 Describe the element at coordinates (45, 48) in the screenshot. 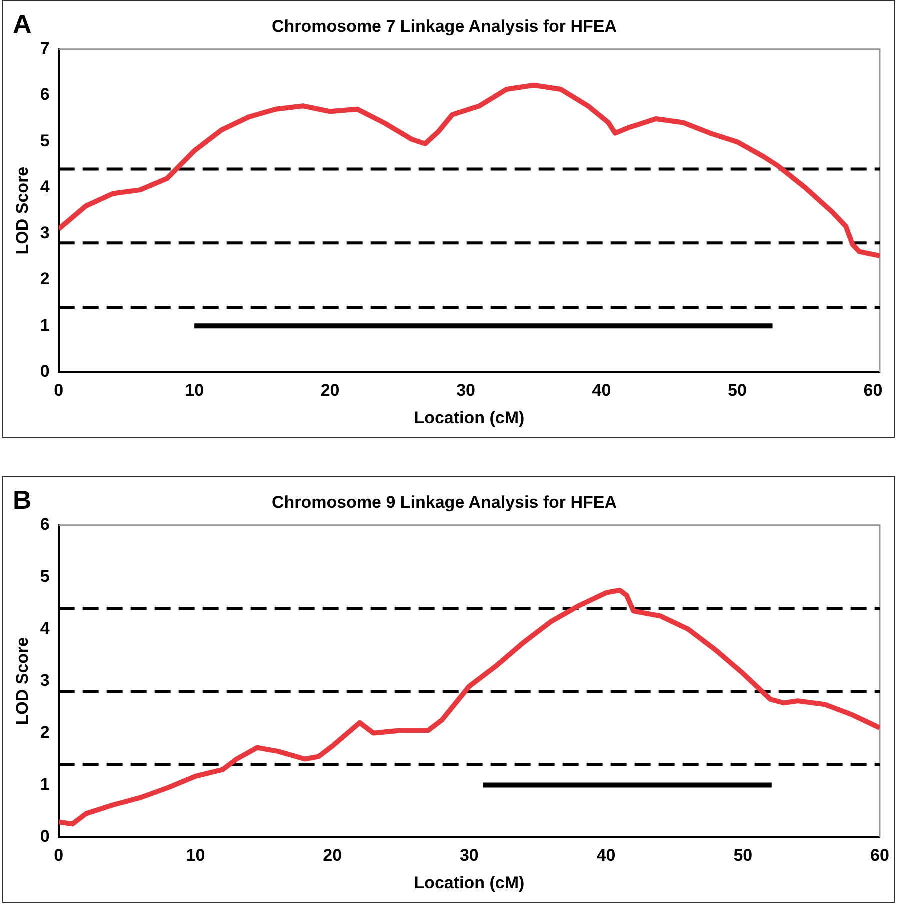

I see `y-tick-label: 7` at that location.